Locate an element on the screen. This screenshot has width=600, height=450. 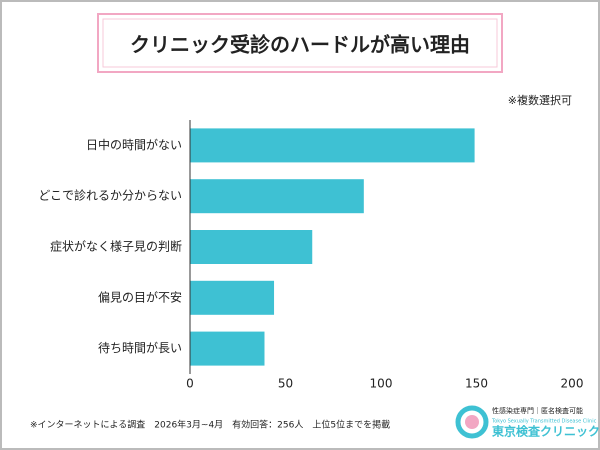
logo-name: 東京検査クリニック is located at coordinates (546, 431).